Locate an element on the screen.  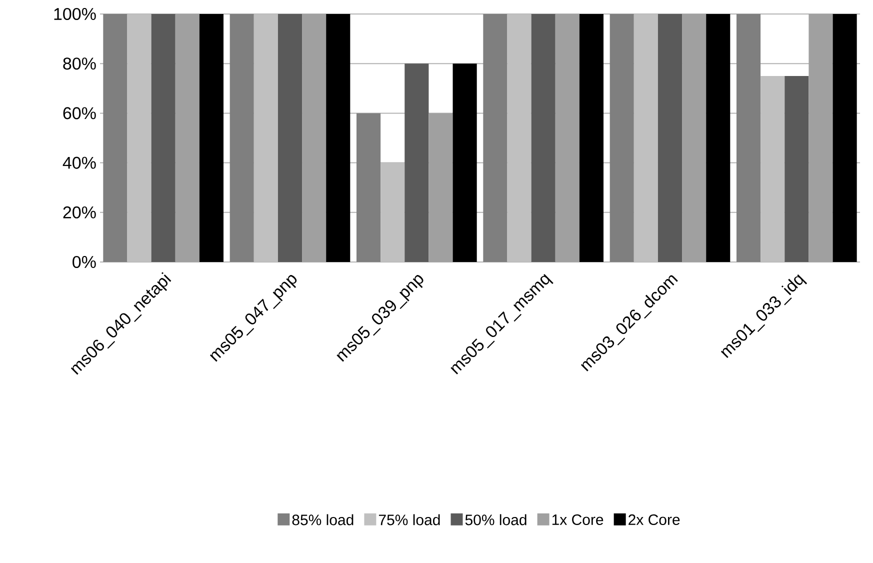
legend-label: 50% load is located at coordinates (495, 520).